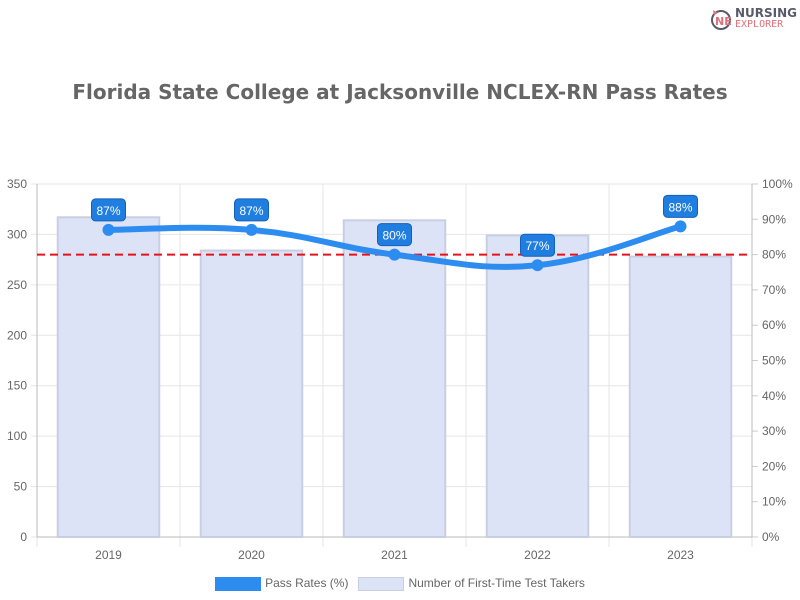 The height and width of the screenshot is (600, 800). I want to click on y-left-tick-label: 50, so click(21, 487).